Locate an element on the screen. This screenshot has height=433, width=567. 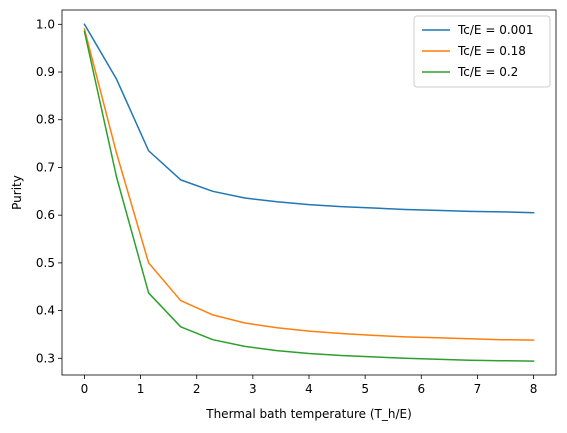
legend: Tc/E = 0.001 Tc/E = 0.18 Tc/E = 0.2 is located at coordinates (482, 51).